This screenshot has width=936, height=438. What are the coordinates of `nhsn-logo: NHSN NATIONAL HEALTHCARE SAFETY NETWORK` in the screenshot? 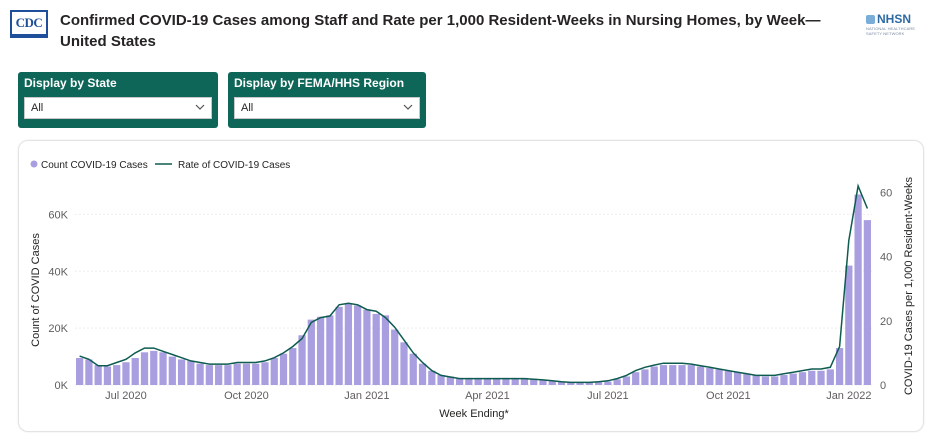 It's located at (897, 24).